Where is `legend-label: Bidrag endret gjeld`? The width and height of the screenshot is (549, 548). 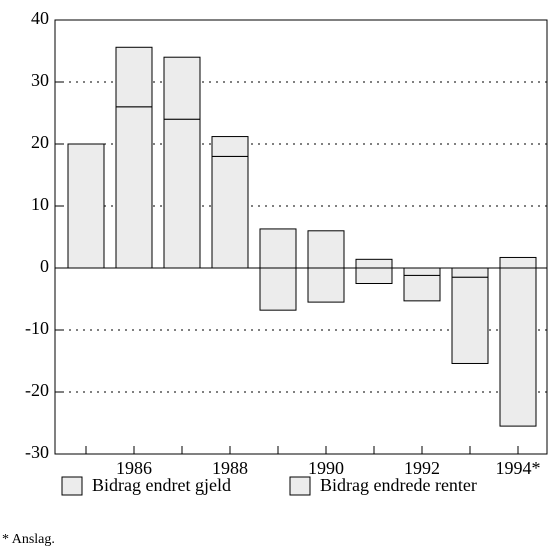
legend-label: Bidrag endret gjeld is located at coordinates (161, 485).